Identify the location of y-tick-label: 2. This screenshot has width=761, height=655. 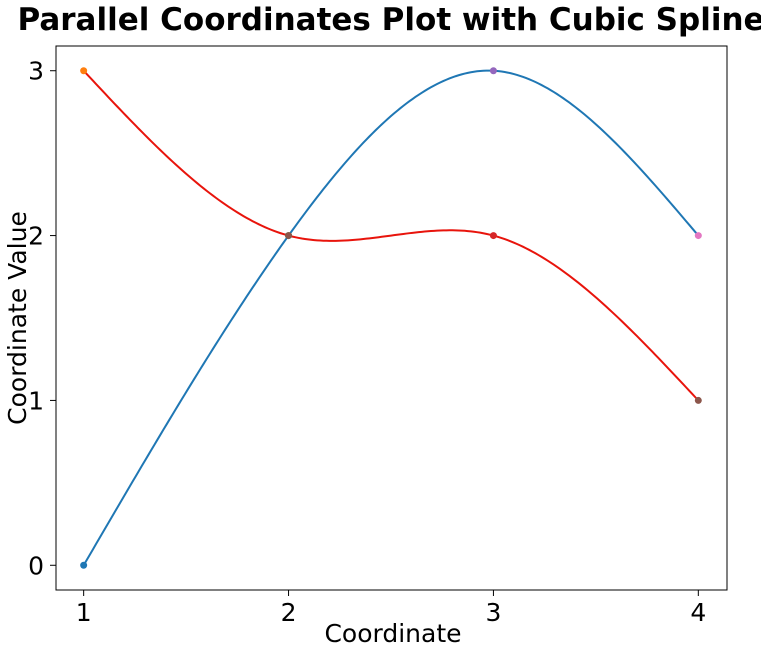
(36, 236).